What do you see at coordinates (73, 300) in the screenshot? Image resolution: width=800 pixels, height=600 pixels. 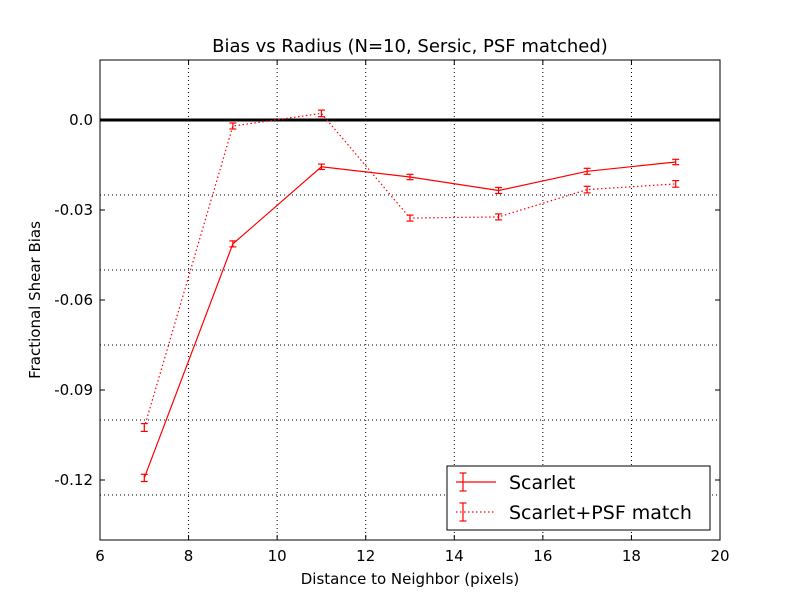 I see `y-tick-label: -0.06` at bounding box center [73, 300].